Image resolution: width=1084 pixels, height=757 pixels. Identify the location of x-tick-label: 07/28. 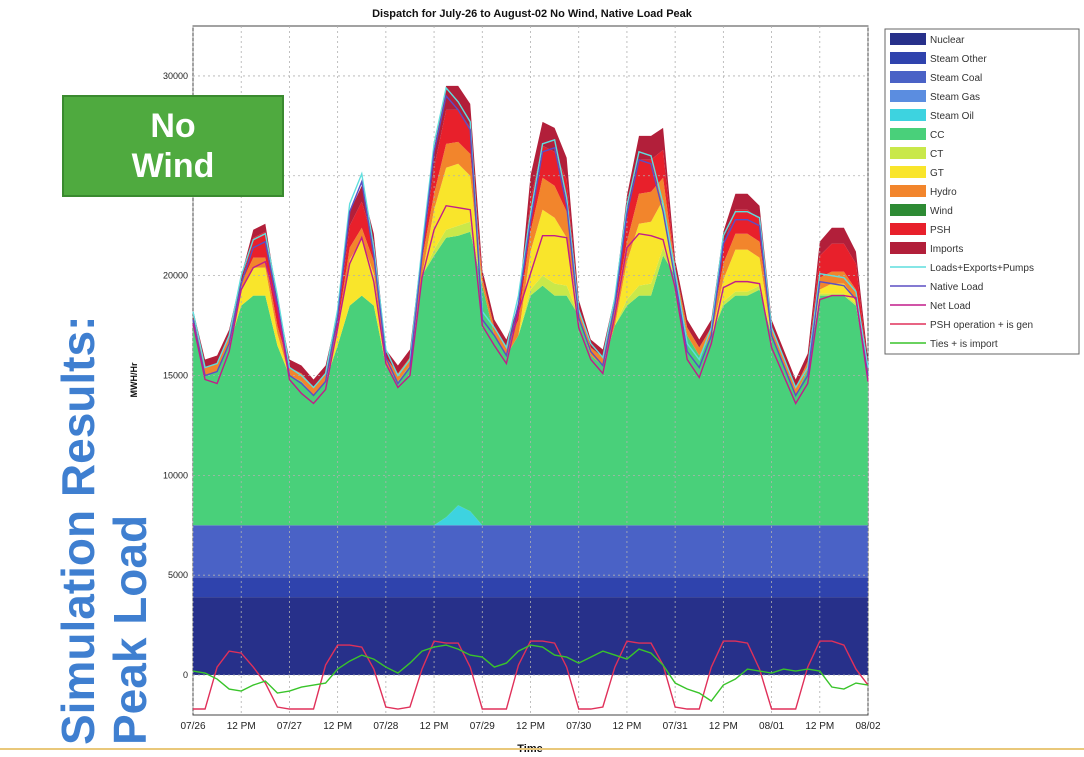
(385, 726).